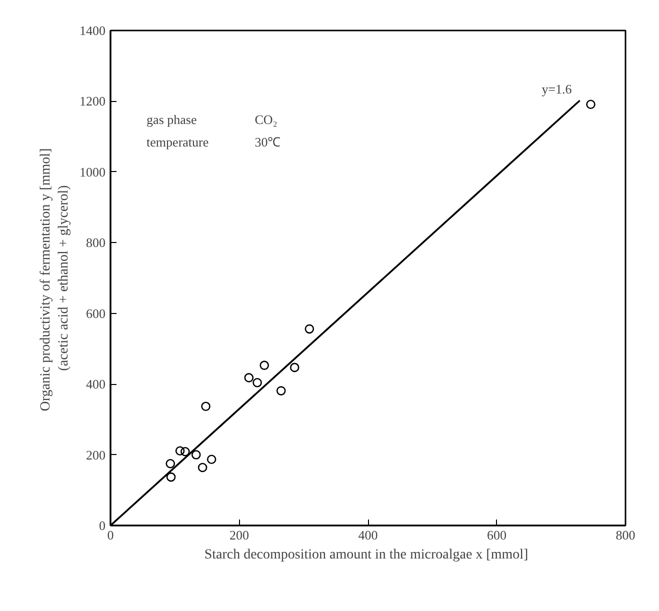  Describe the element at coordinates (96, 242) in the screenshot. I see `y-tick-label: 800` at that location.